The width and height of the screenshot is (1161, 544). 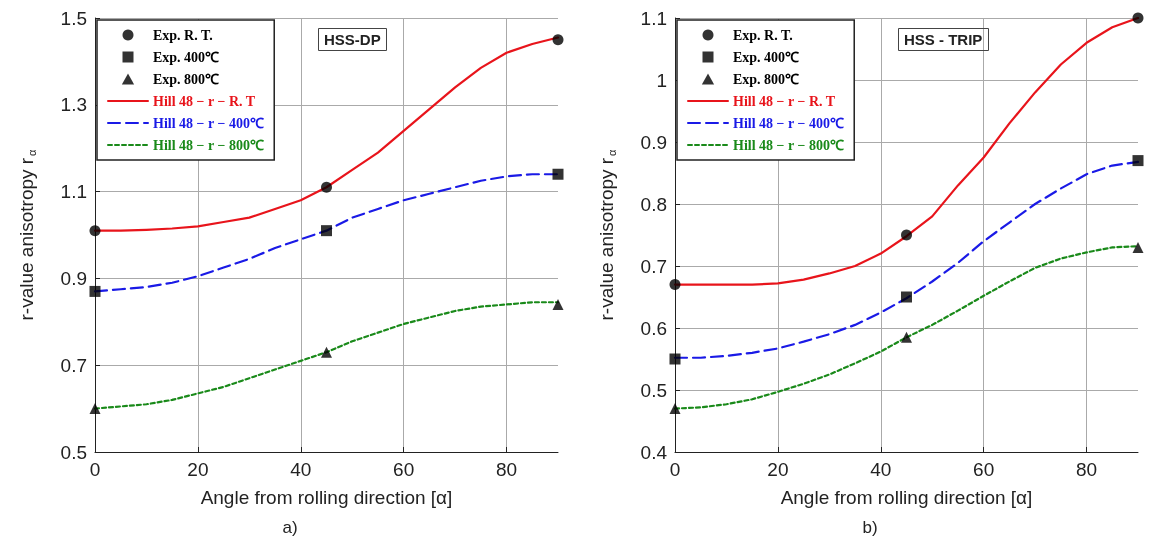 What do you see at coordinates (870, 527) in the screenshot?
I see `text: b)` at bounding box center [870, 527].